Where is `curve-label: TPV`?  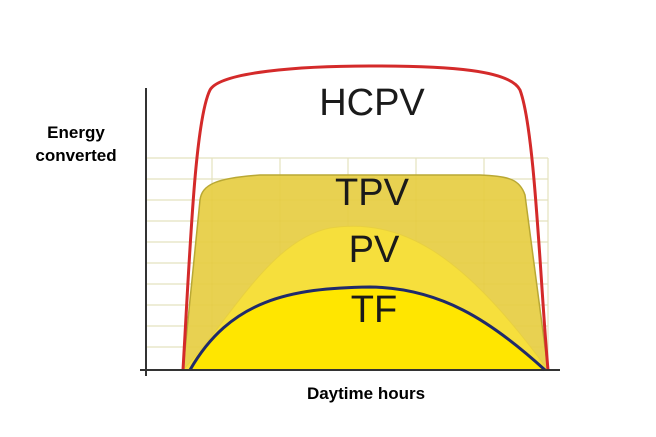
curve-label: TPV is located at coordinates (372, 193).